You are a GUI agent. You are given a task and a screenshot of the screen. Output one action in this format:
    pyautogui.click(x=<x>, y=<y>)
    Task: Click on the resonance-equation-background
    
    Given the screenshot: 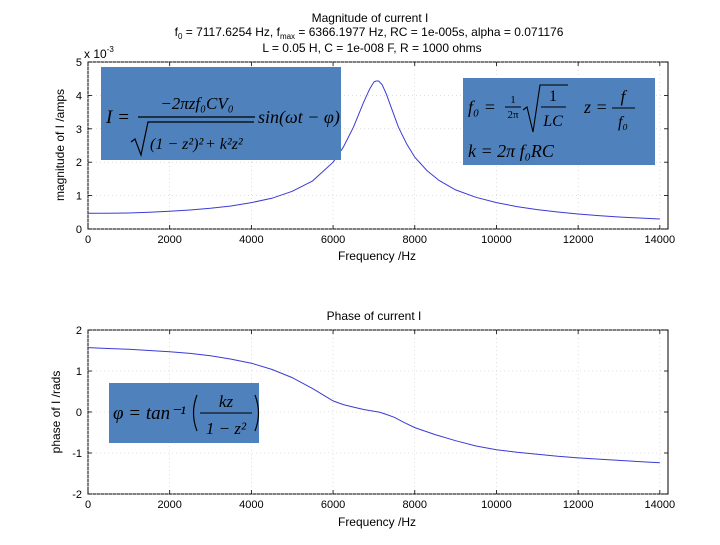 What is the action you would take?
    pyautogui.click(x=559, y=121)
    